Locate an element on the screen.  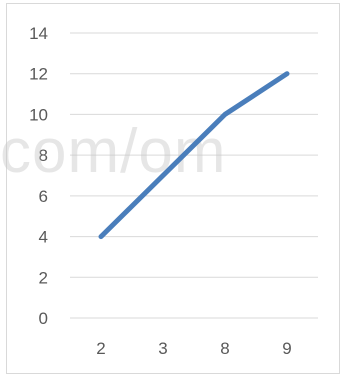
x-axis-tick-labels: 2 3 8 9 is located at coordinates (193, 348).